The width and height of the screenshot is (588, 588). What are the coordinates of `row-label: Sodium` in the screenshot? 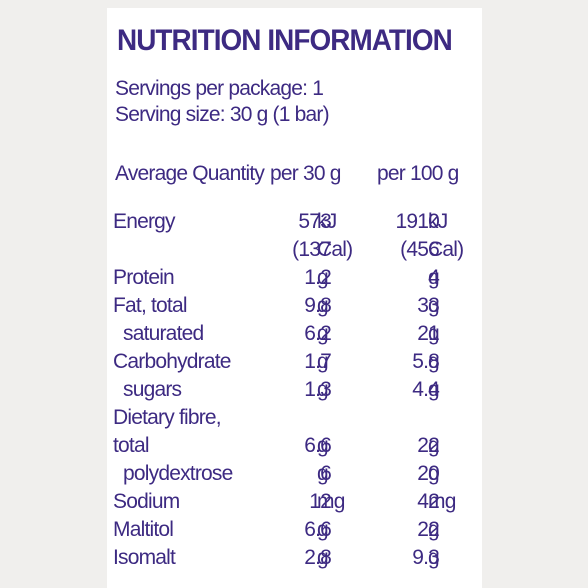 It's located at (146, 501).